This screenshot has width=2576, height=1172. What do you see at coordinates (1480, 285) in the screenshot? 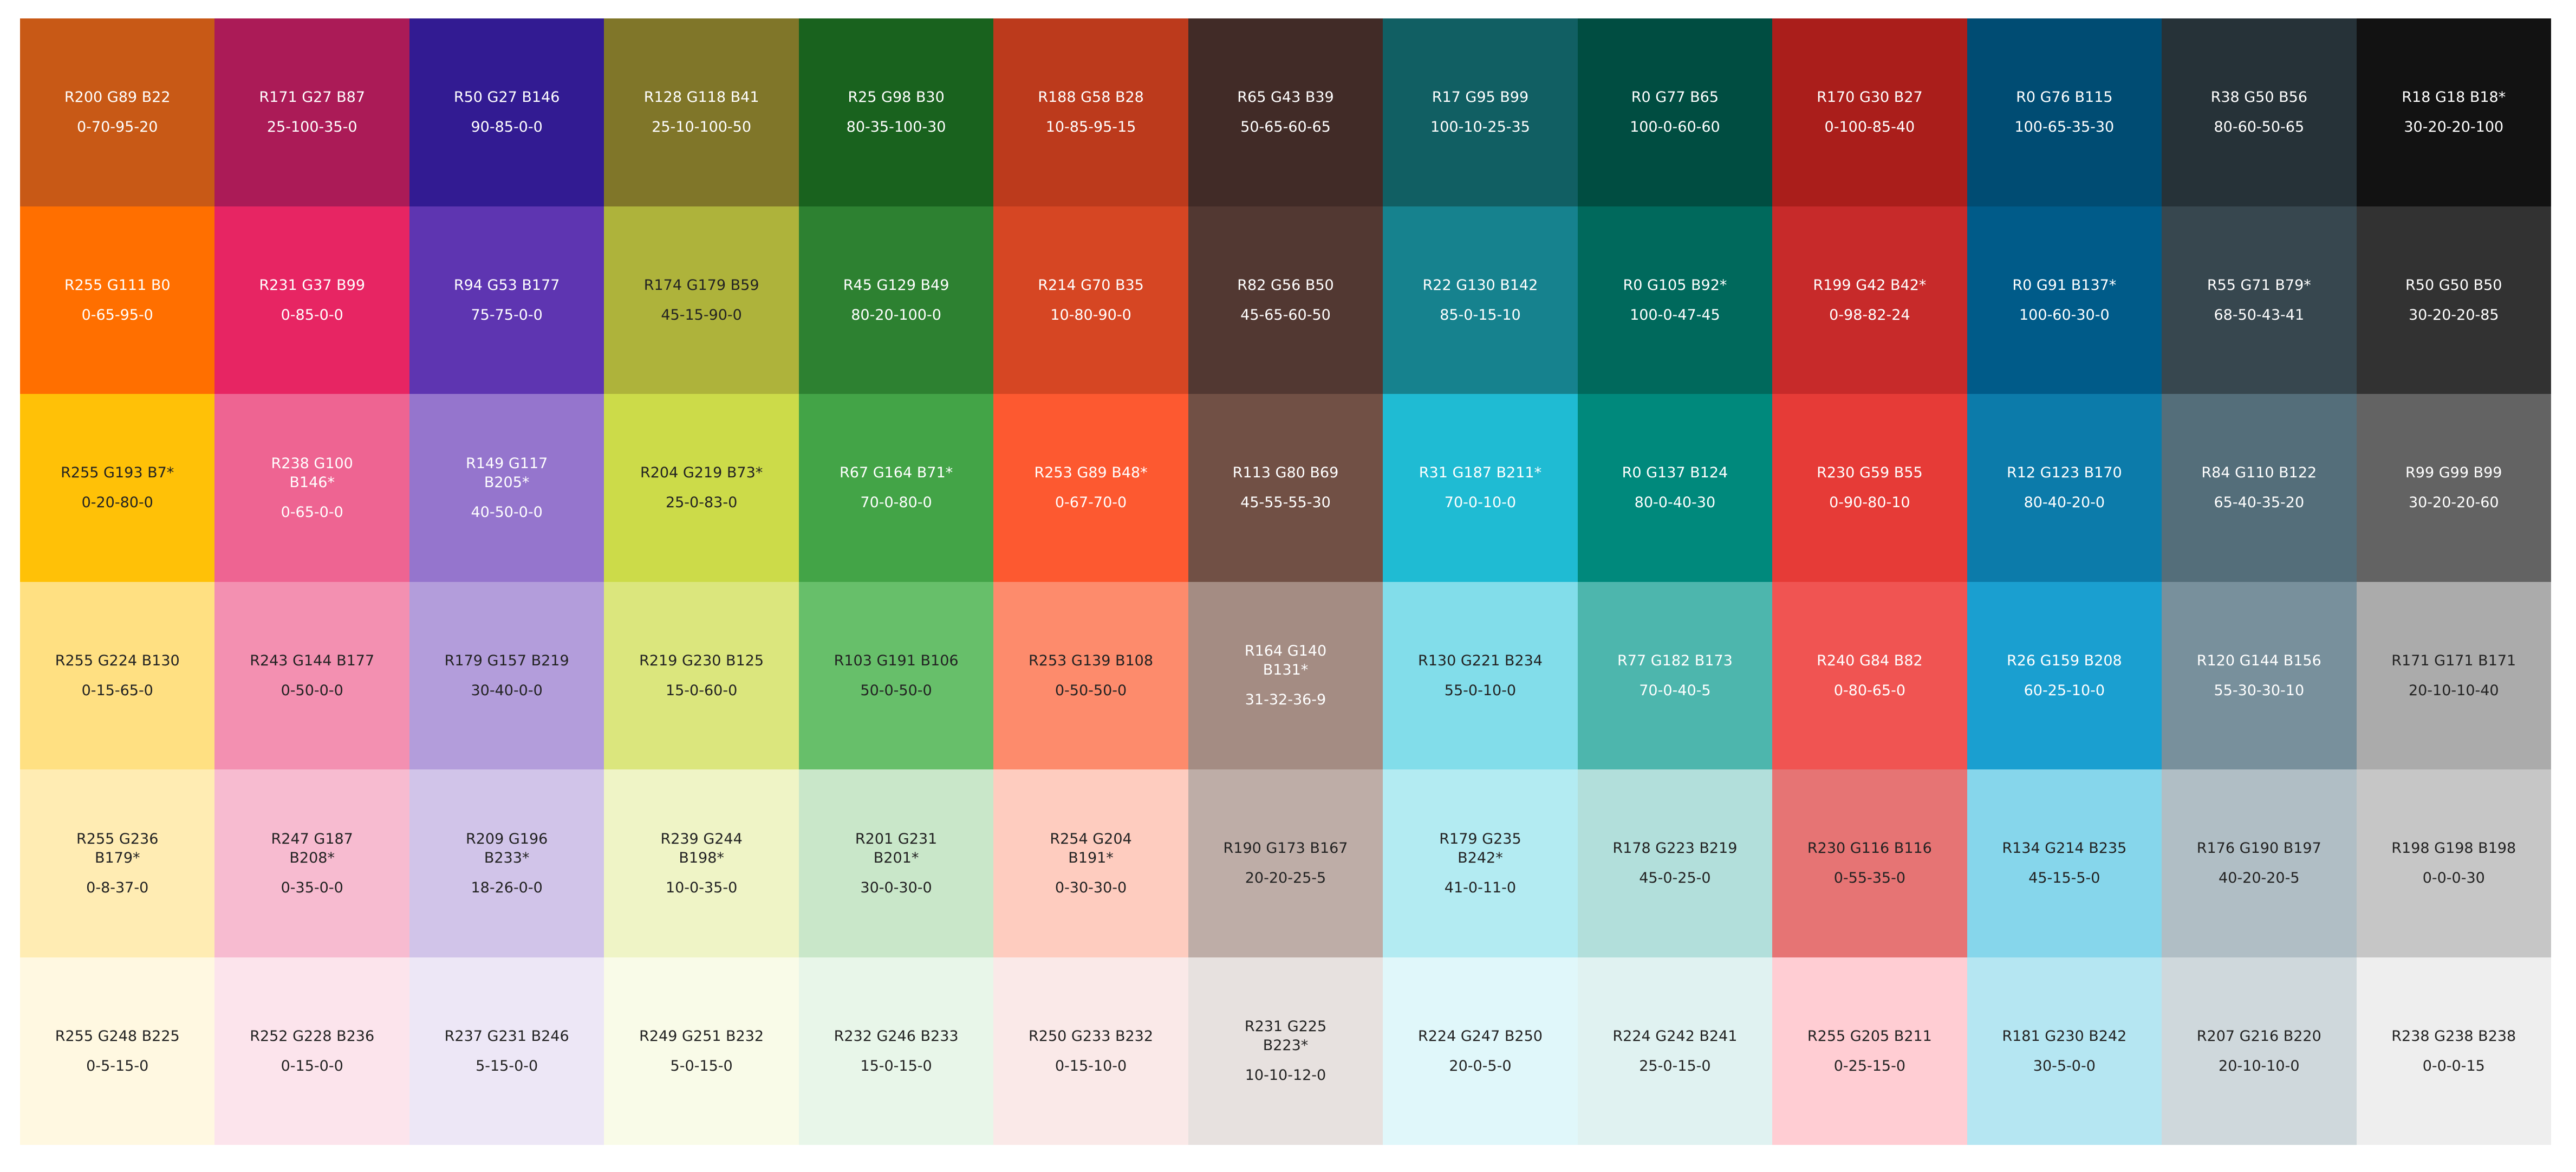
I see `rgb-label: R22 G130 B142` at bounding box center [1480, 285].